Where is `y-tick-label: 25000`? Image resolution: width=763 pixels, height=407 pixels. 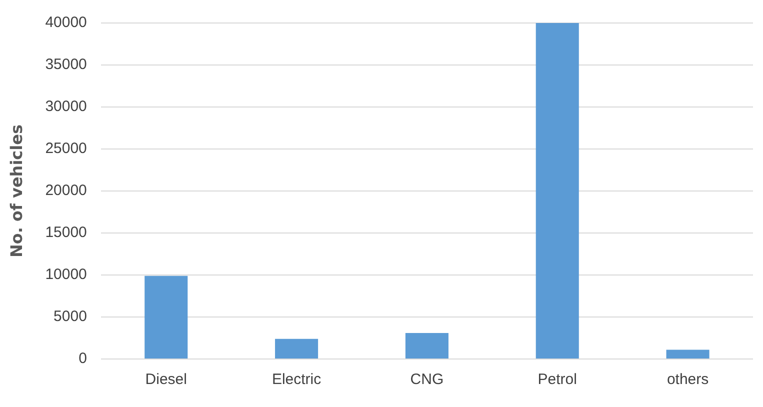 y-tick-label: 25000 is located at coordinates (66, 149).